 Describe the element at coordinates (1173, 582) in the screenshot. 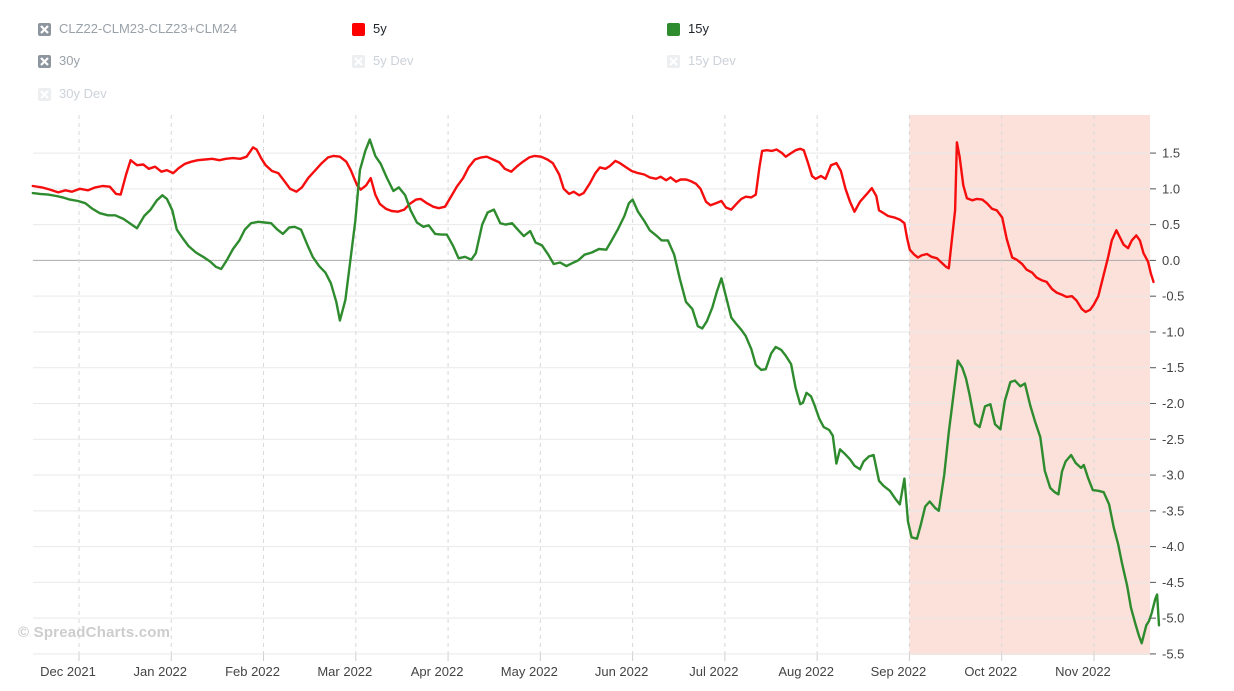

I see `y-tick-label: -4.5` at that location.